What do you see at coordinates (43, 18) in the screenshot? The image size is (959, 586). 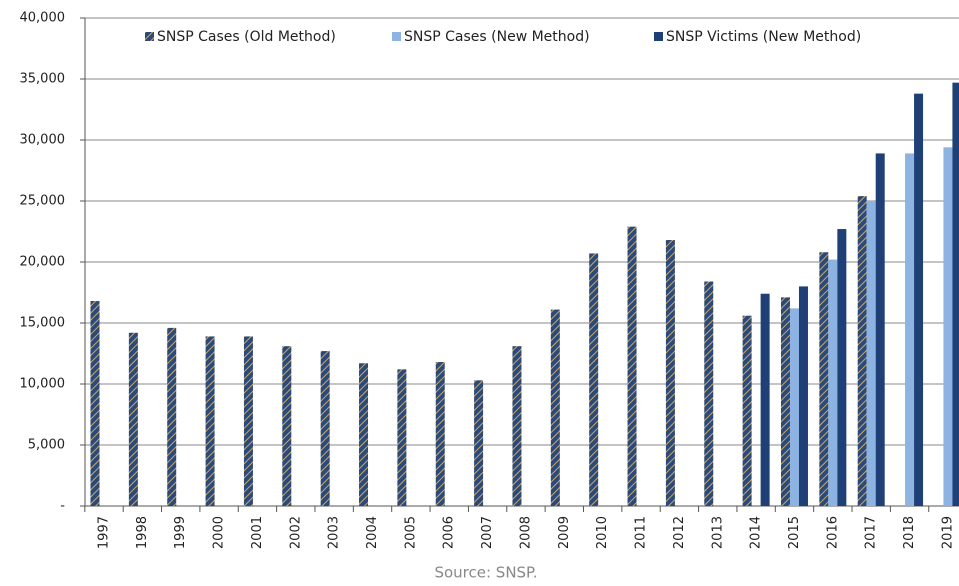 I see `y-tick-label: 40,000` at bounding box center [43, 18].